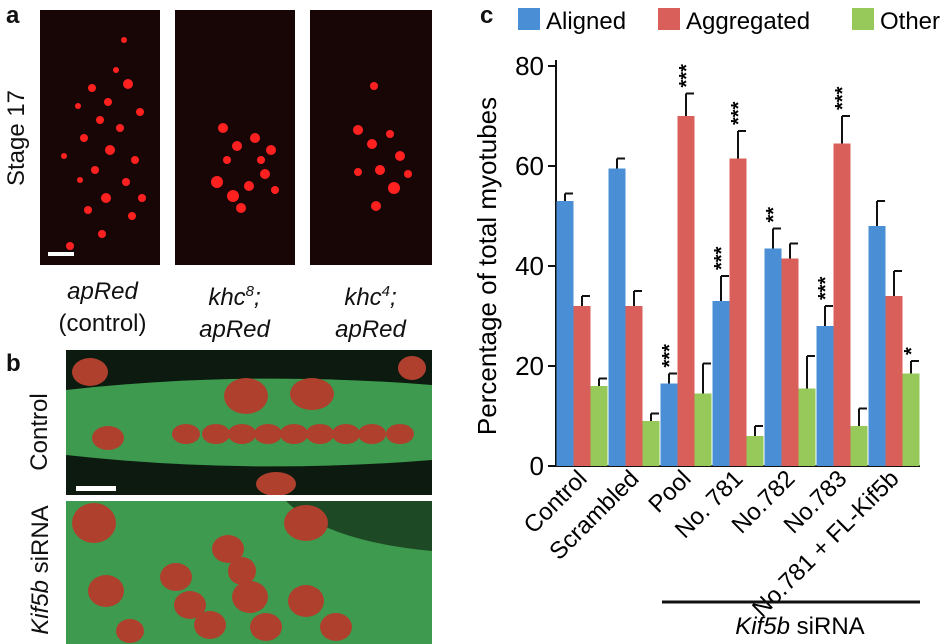 This screenshot has height=644, width=946. Describe the element at coordinates (370, 329) in the screenshot. I see `col3-line2: apRed` at that location.